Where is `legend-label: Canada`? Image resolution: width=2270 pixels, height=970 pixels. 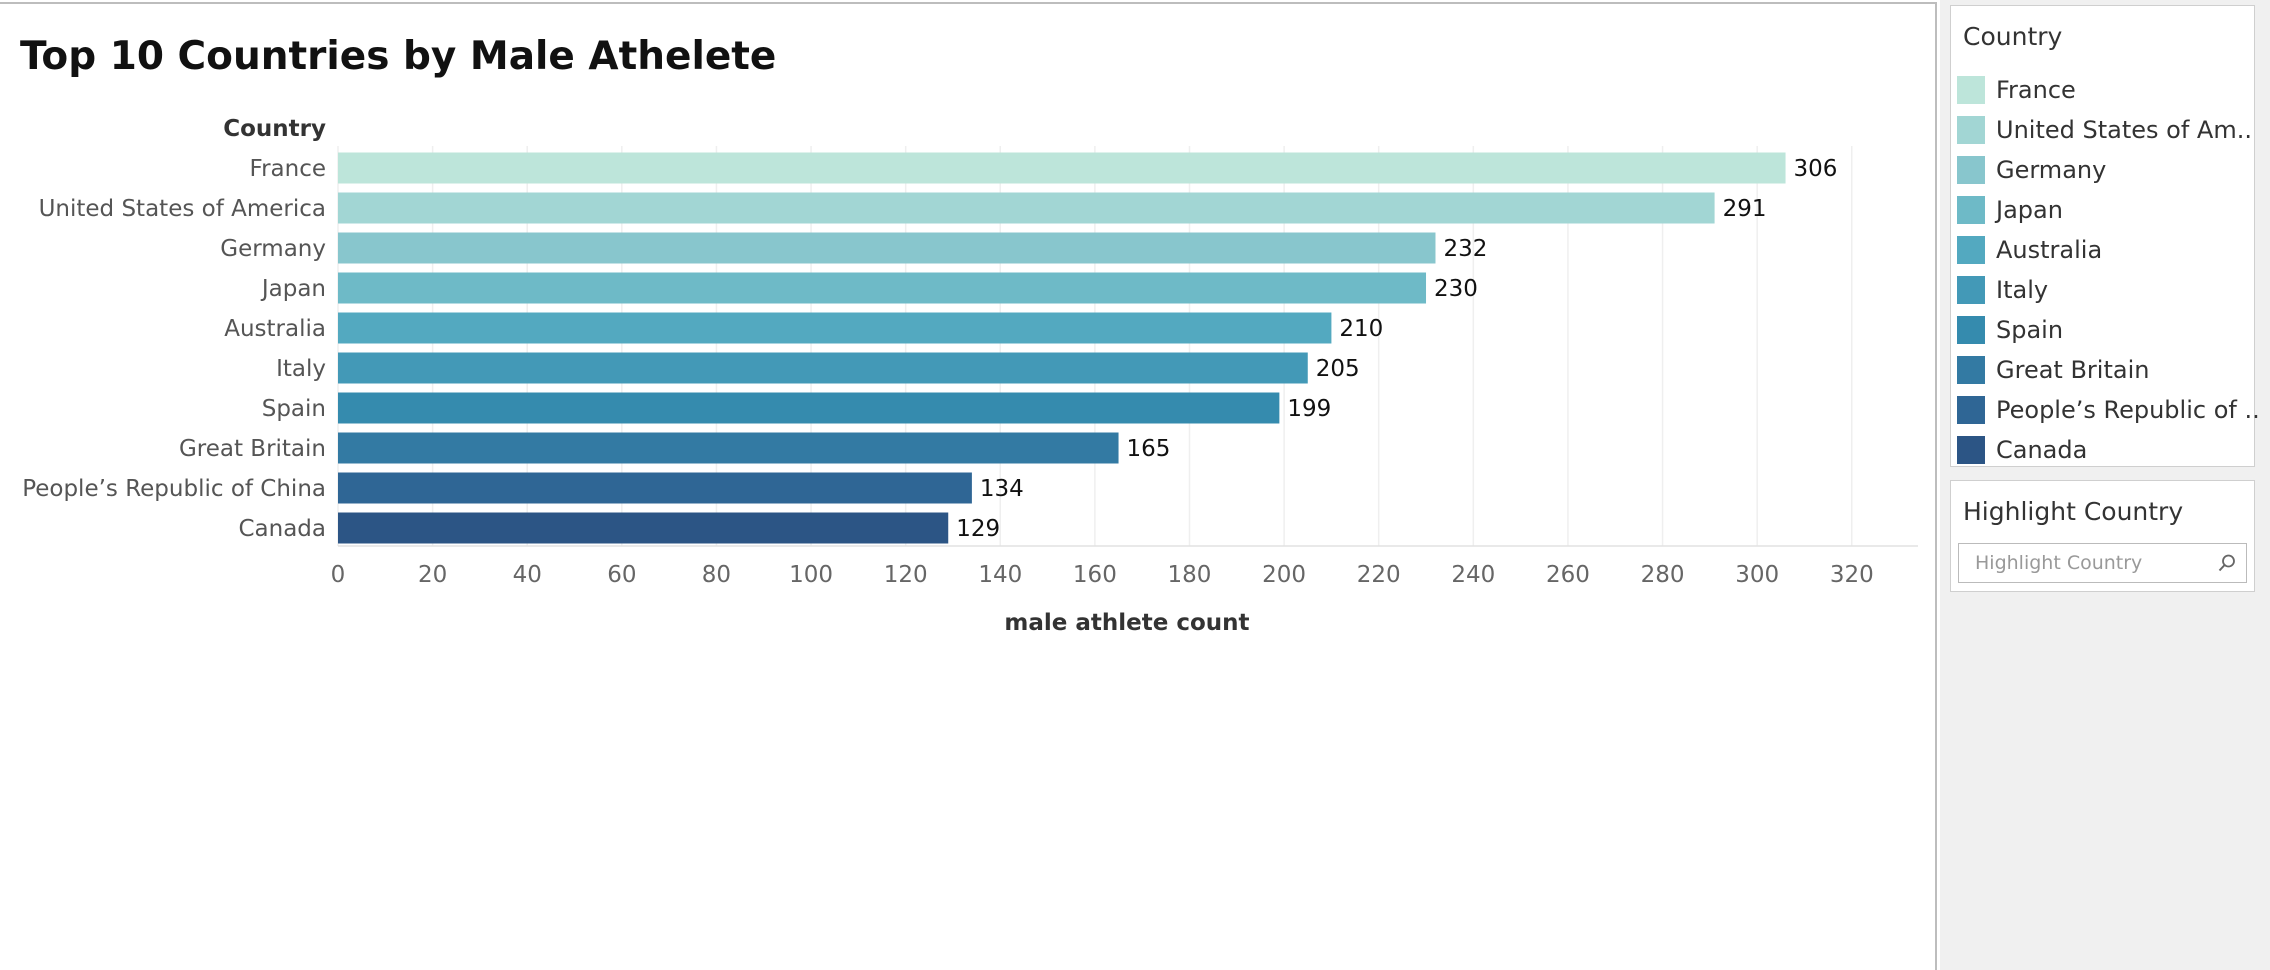
legend-label: Canada is located at coordinates (2042, 450).